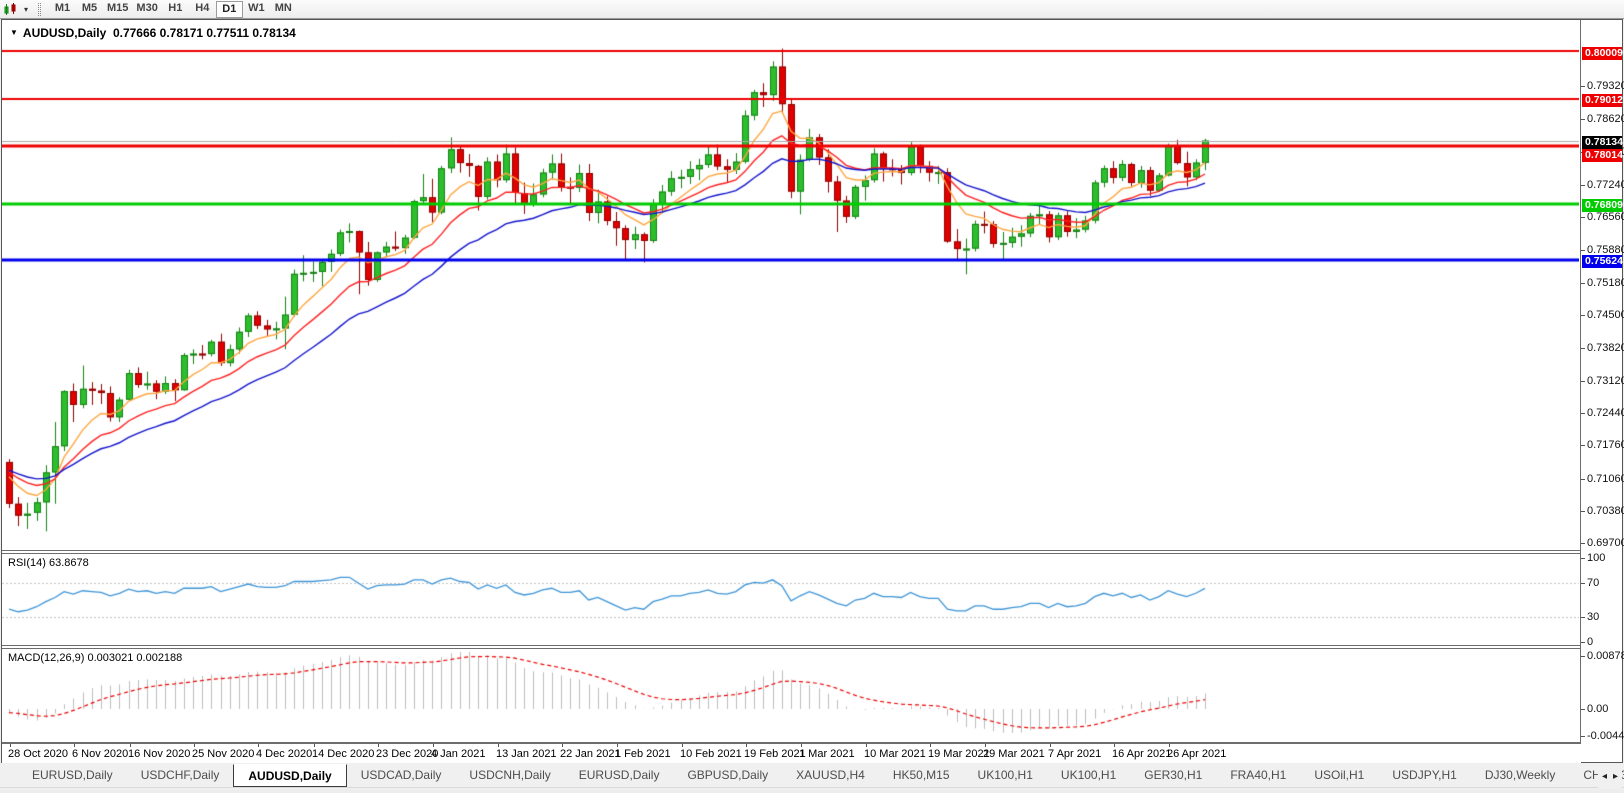 This screenshot has width=1624, height=793. Describe the element at coordinates (229, 9) in the screenshot. I see `timeframe-button-d1: D1` at that location.